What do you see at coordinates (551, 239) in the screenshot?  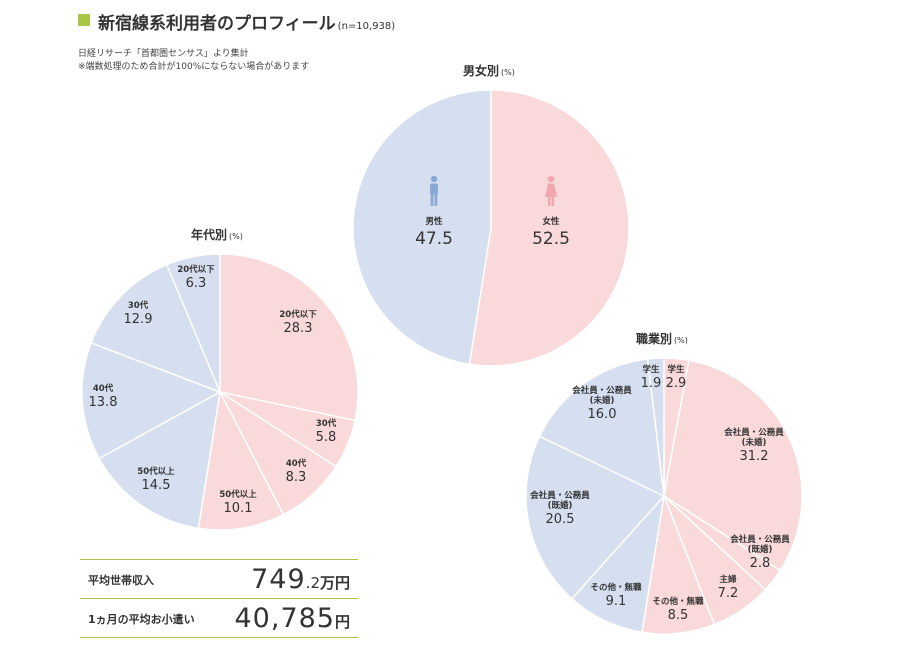 I see `gender-slice-value-label: 52.5` at bounding box center [551, 239].